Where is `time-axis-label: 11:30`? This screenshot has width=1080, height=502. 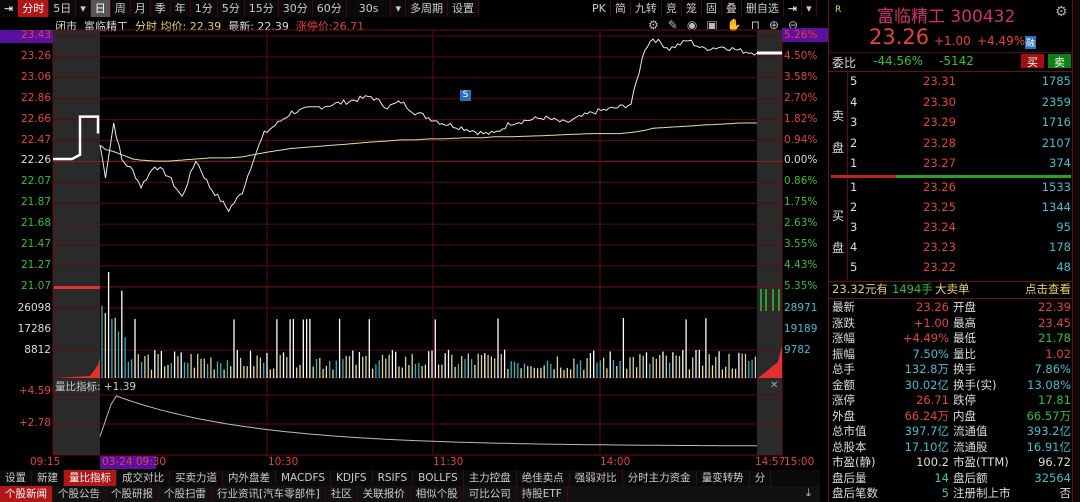
time-axis-label: 11:30 is located at coordinates (448, 462).